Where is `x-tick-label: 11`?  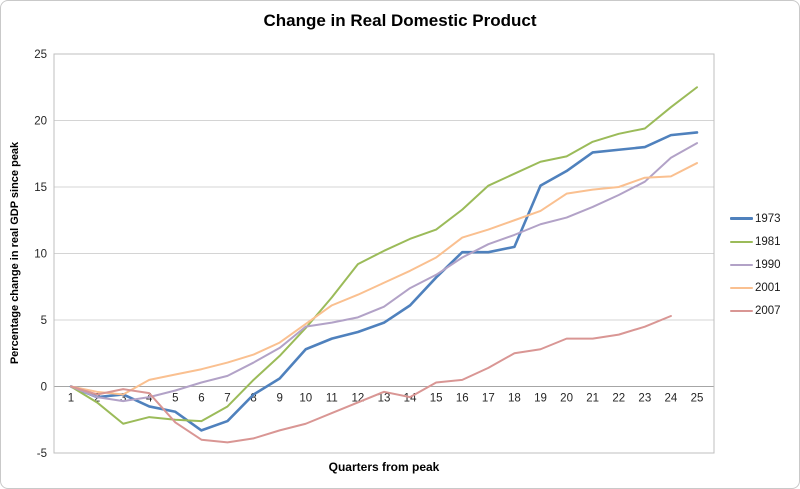 x-tick-label: 11 is located at coordinates (332, 399).